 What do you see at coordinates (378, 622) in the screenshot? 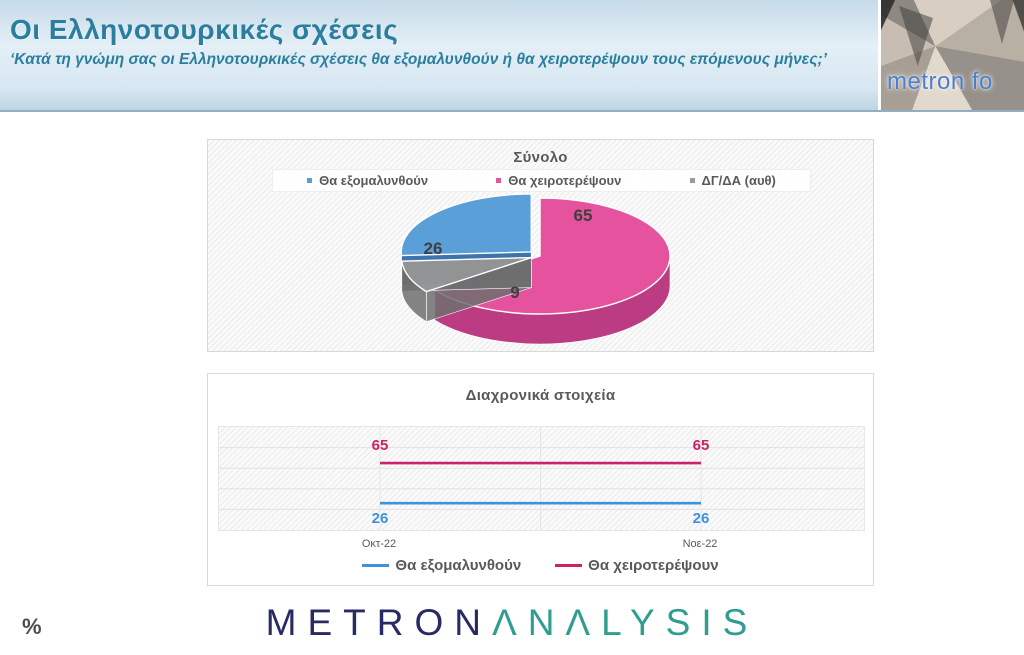
I see `logo-metron-text: METRON` at bounding box center [378, 622].